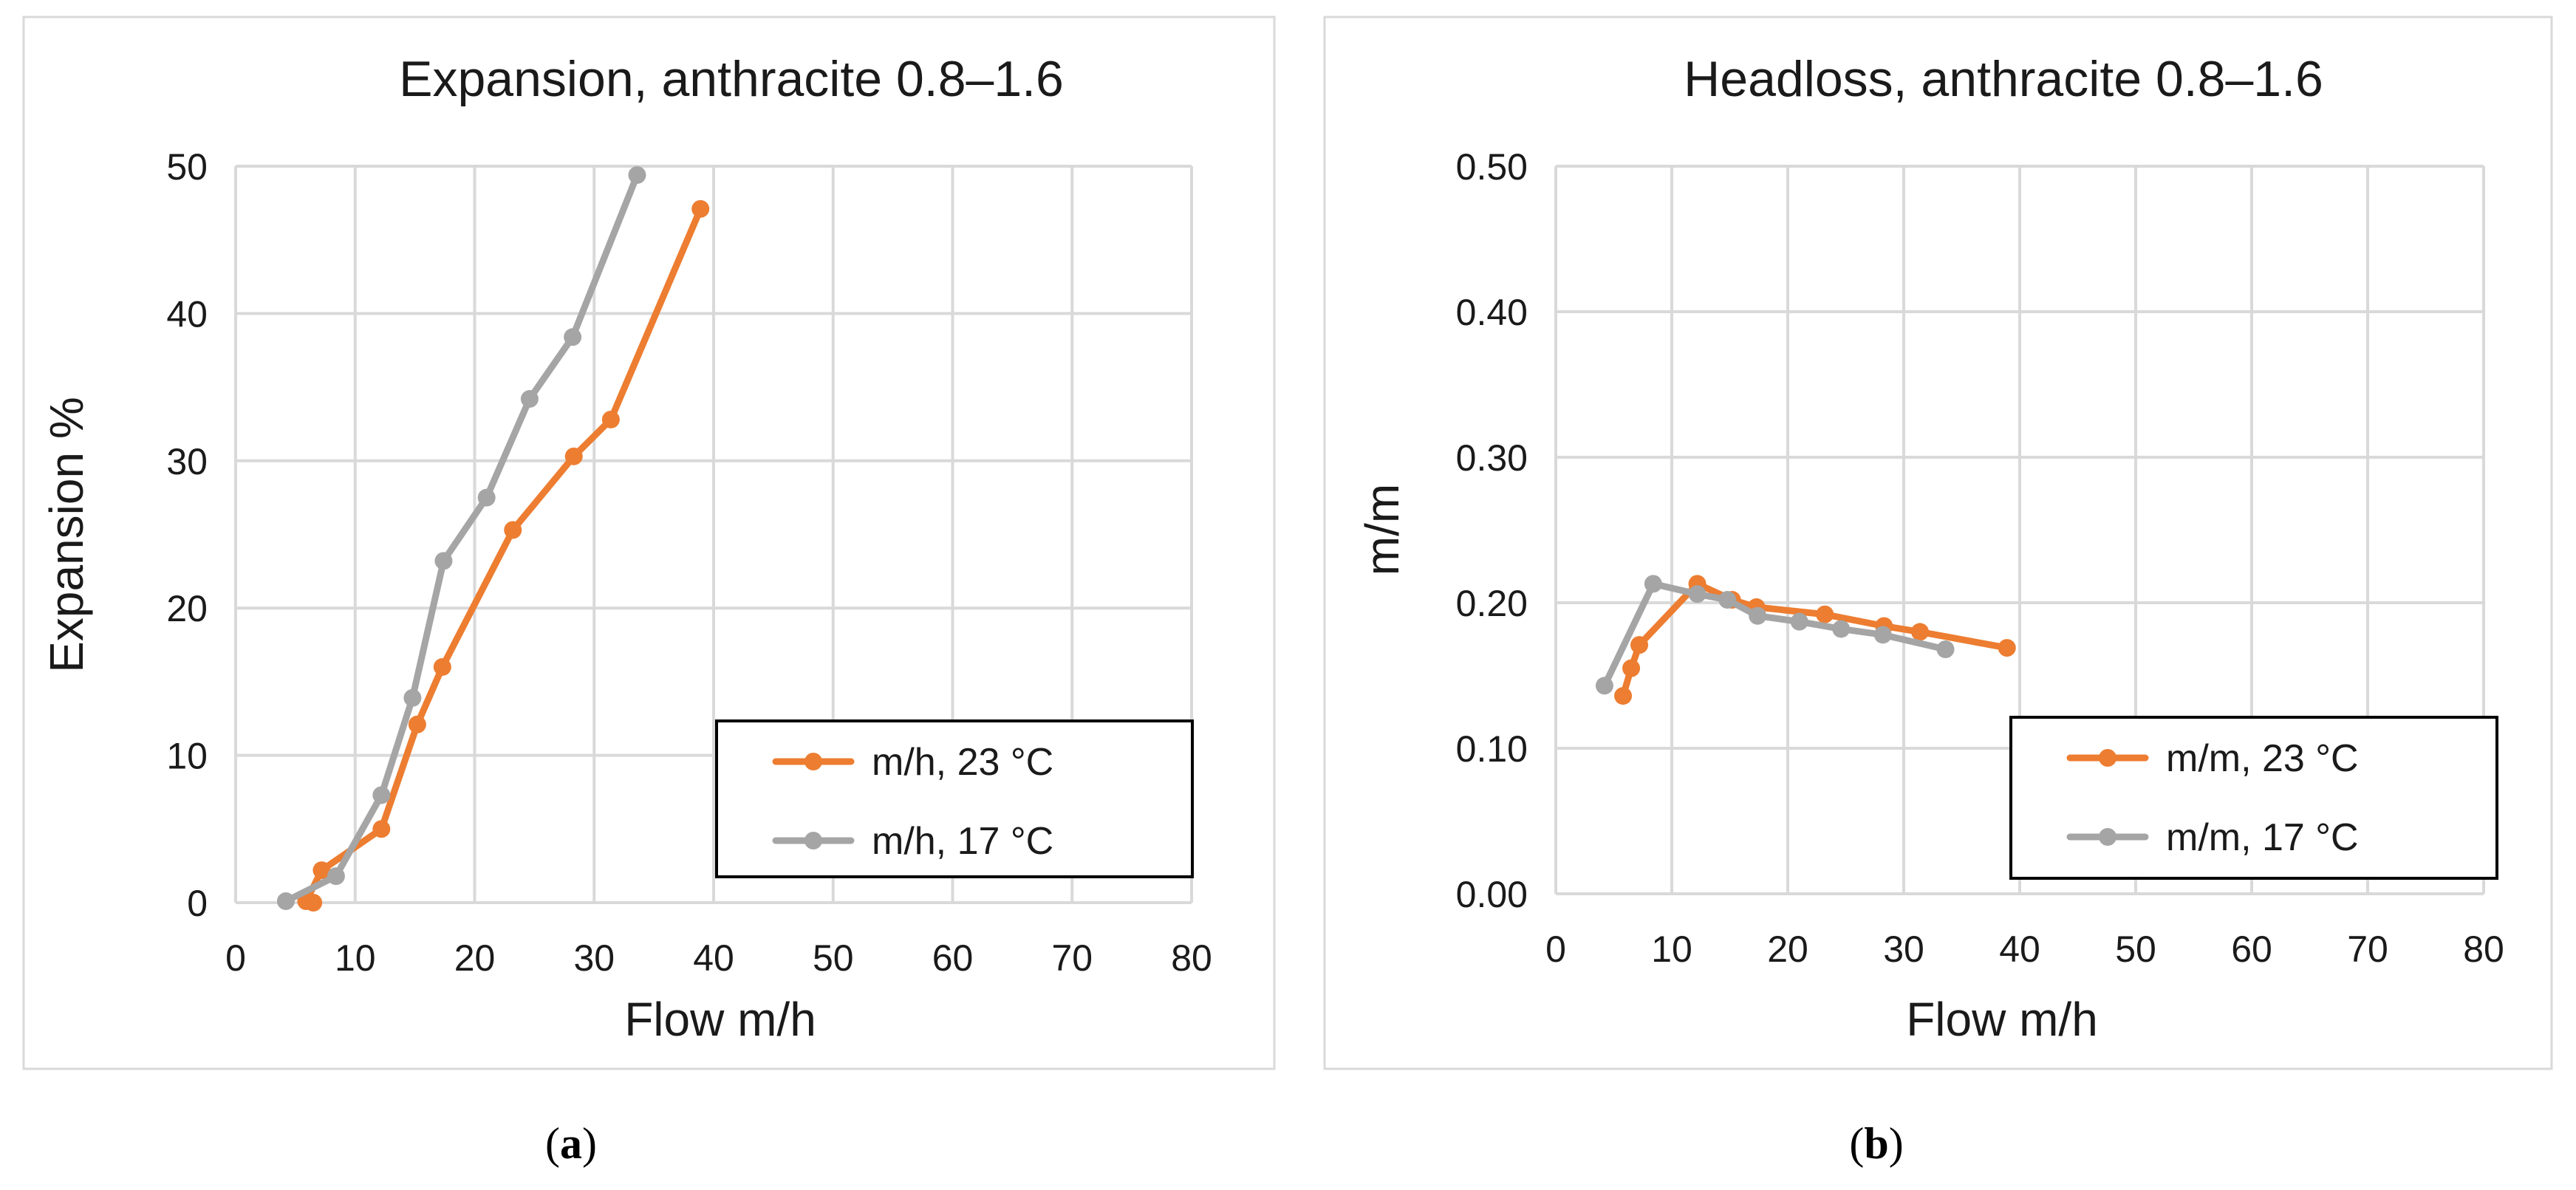  I want to click on y-tick-label: 0.30, so click(1492, 458).